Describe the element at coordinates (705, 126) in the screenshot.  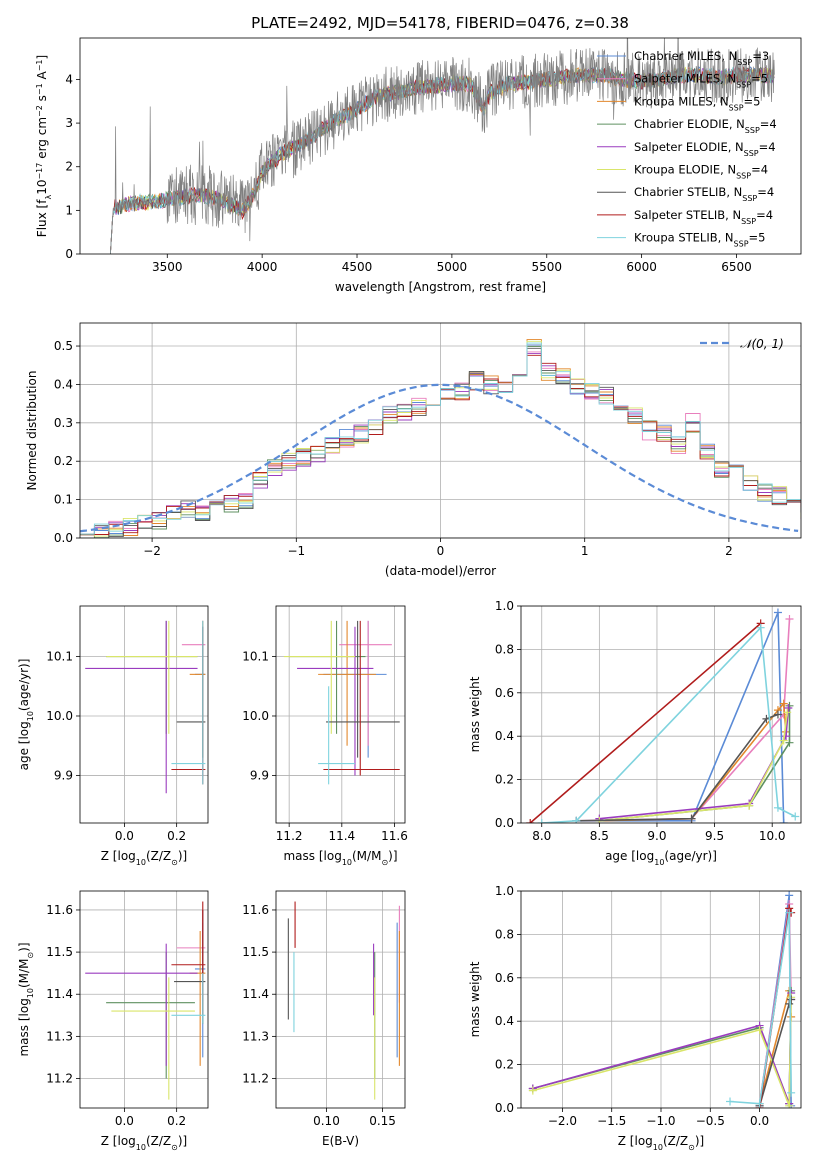
I see `legend-label: Chabrier ELODIE, NSSP=4` at that location.